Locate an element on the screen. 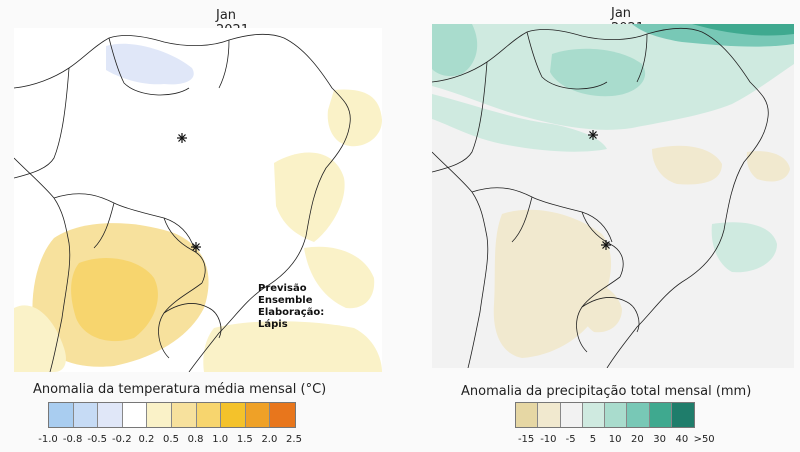 The height and width of the screenshot is (452, 800). colorbar-tick-label: -0.2 is located at coordinates (122, 439).